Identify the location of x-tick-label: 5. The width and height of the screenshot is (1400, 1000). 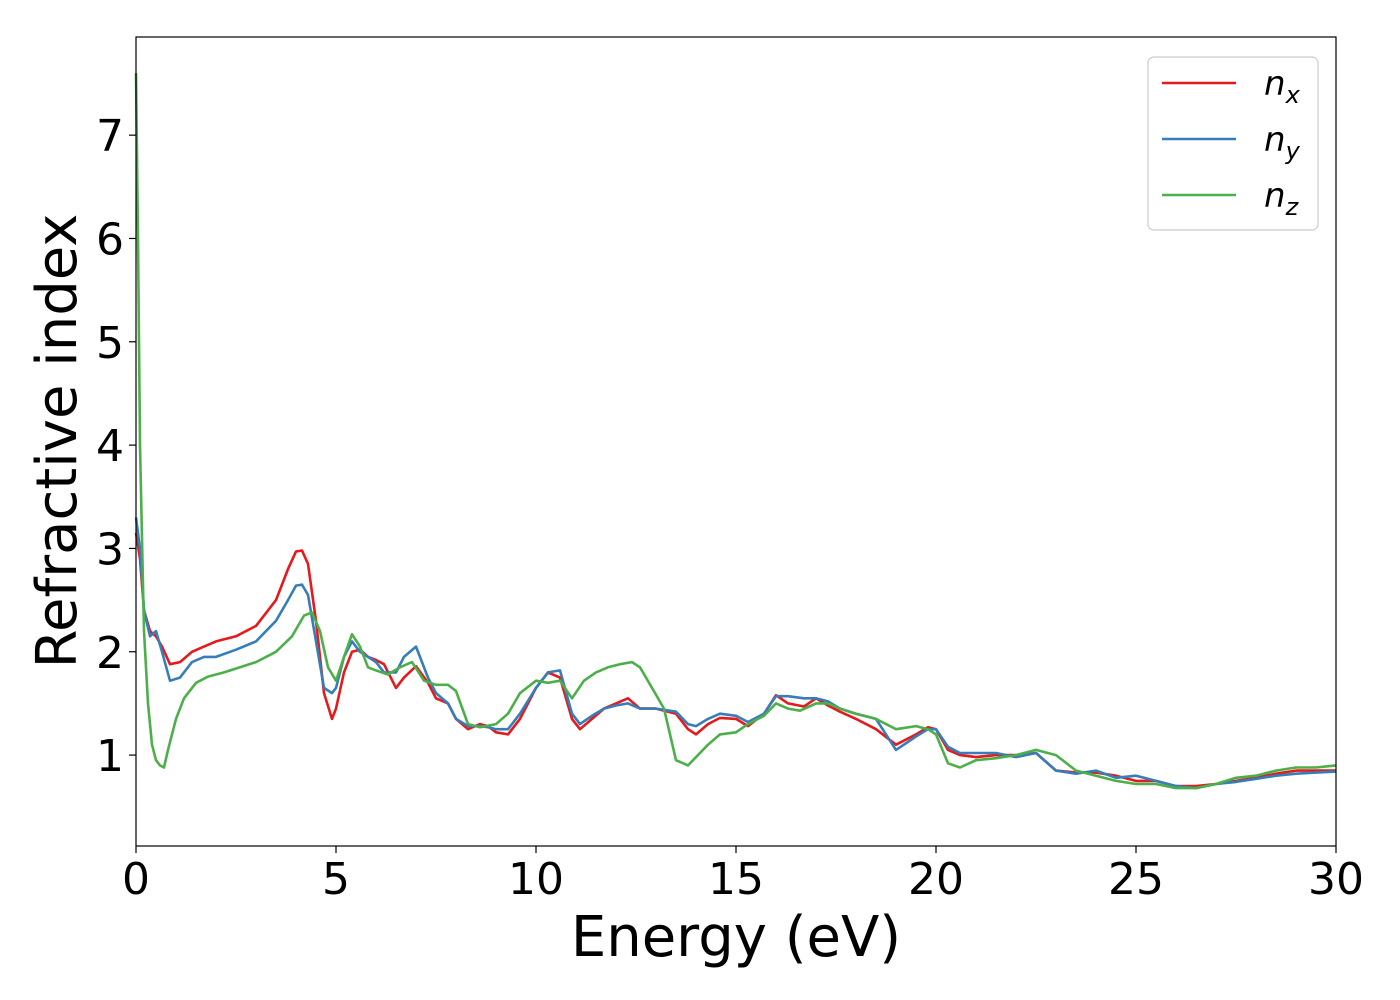
(336, 879).